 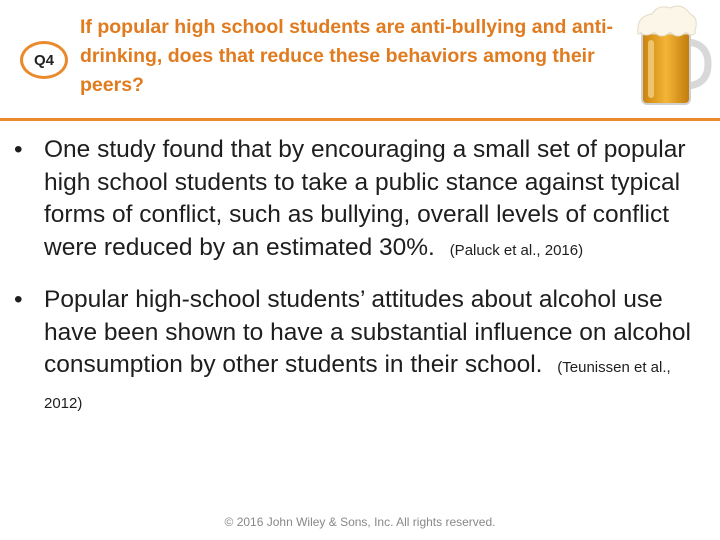 What do you see at coordinates (360, 119) in the screenshot?
I see `header-divider` at bounding box center [360, 119].